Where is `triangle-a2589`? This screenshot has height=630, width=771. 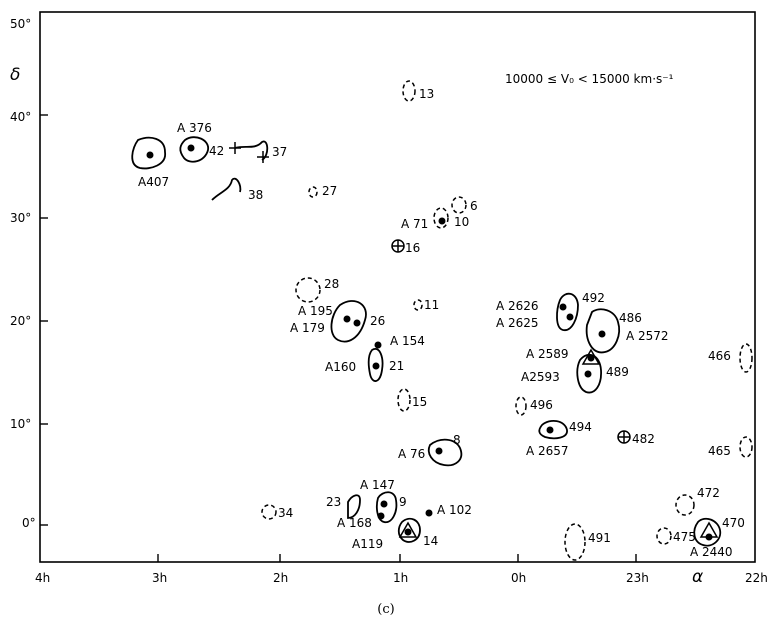 triangle-a2589 is located at coordinates (591, 356).